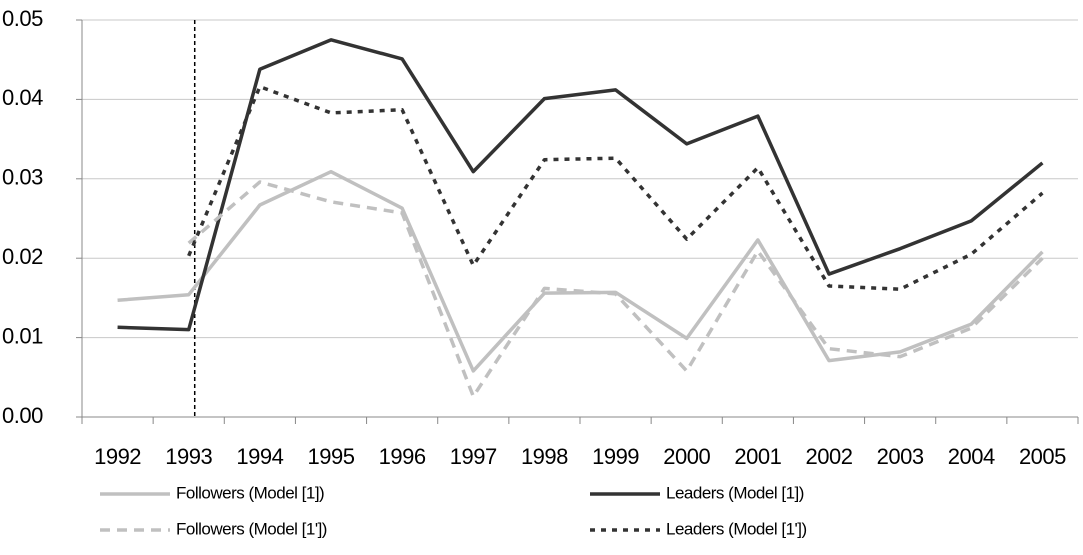 Image resolution: width=1083 pixels, height=555 pixels. Describe the element at coordinates (900, 456) in the screenshot. I see `x-tick-label: 2003` at that location.